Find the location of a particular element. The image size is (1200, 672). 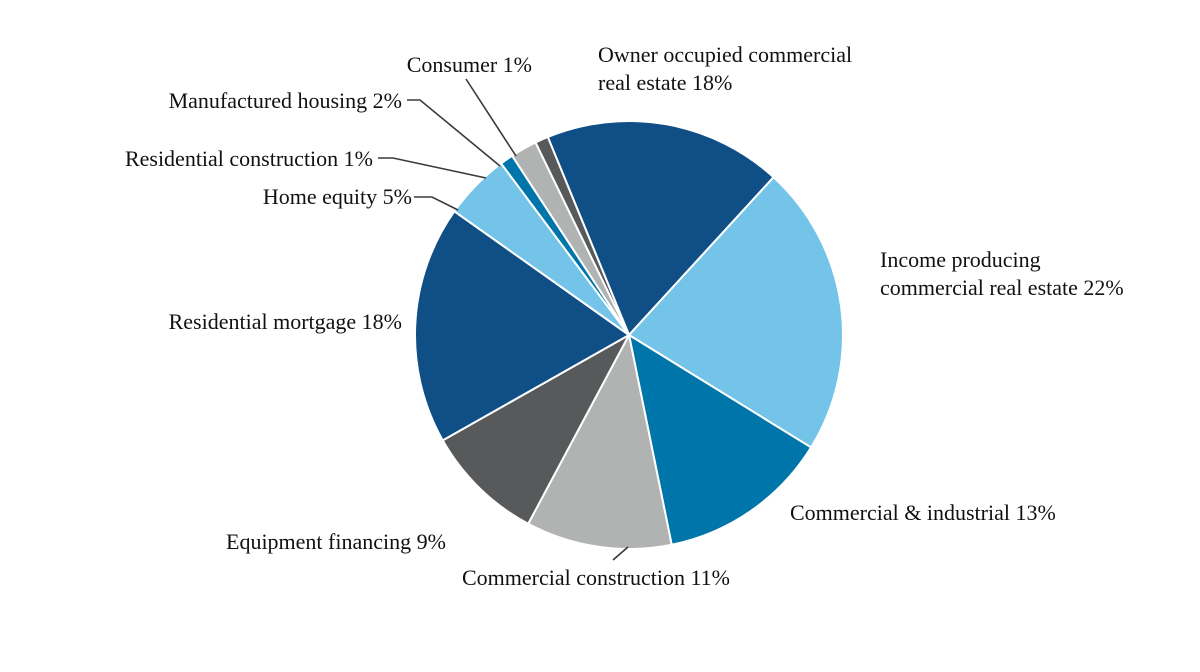

pie-slice-residential-mortgage is located at coordinates (522, 326).